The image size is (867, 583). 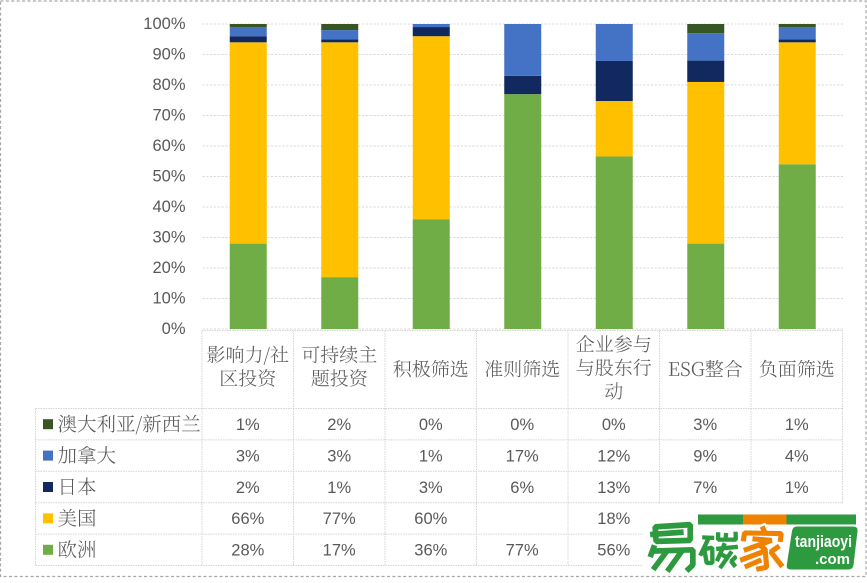 What do you see at coordinates (168, 299) in the screenshot?
I see `svg-text: 10%` at bounding box center [168, 299].